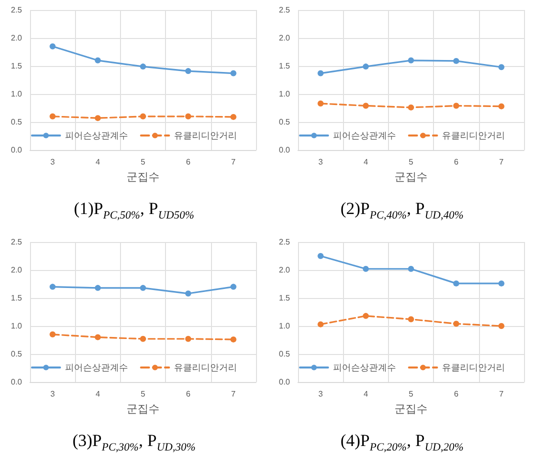  What do you see at coordinates (134, 211) in the screenshot?
I see `text: (1)P$_{PC,50%}$, P$_{UD50%}$` at bounding box center [134, 211].